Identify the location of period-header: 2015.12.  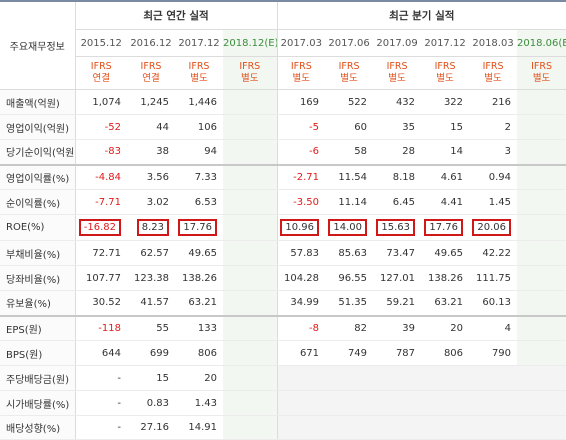
(101, 43).